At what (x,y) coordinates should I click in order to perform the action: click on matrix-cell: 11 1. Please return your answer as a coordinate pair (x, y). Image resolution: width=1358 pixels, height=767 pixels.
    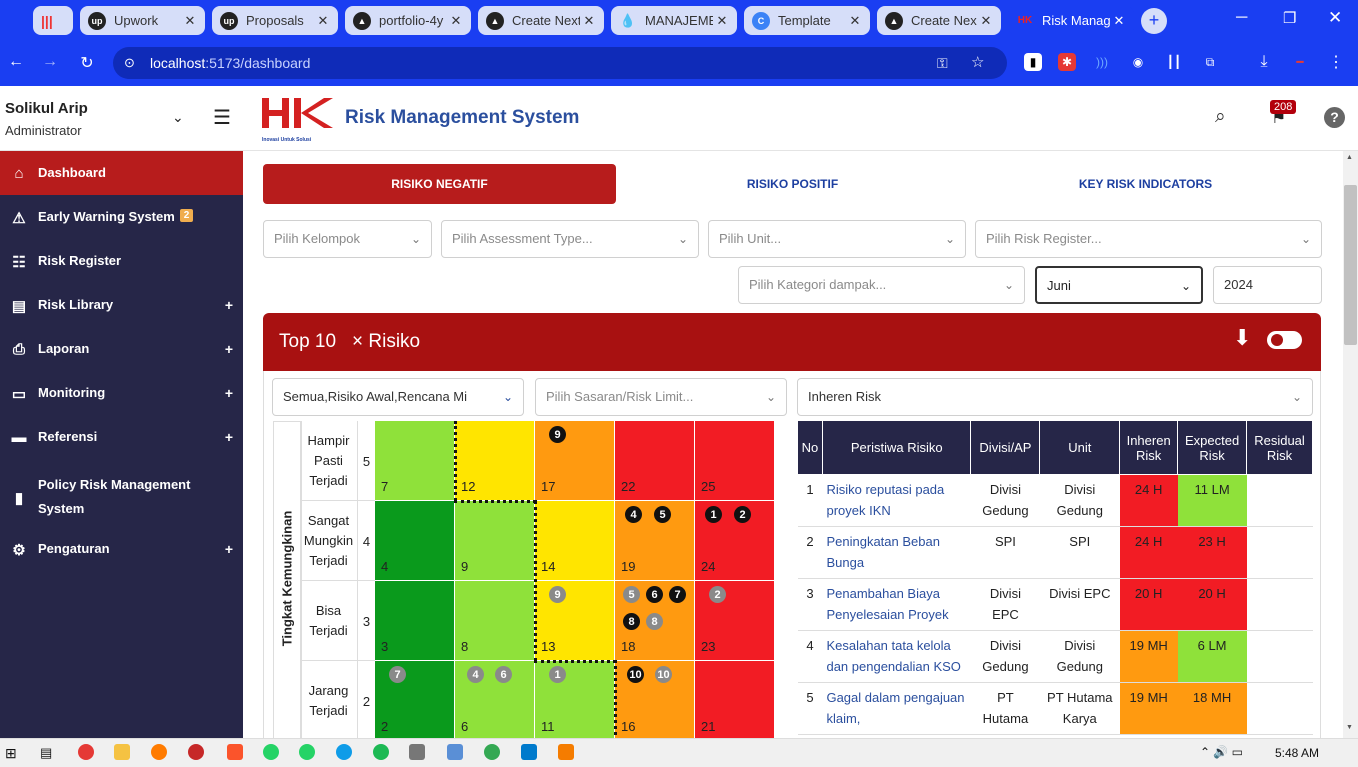
    Looking at the image, I should click on (575, 699).